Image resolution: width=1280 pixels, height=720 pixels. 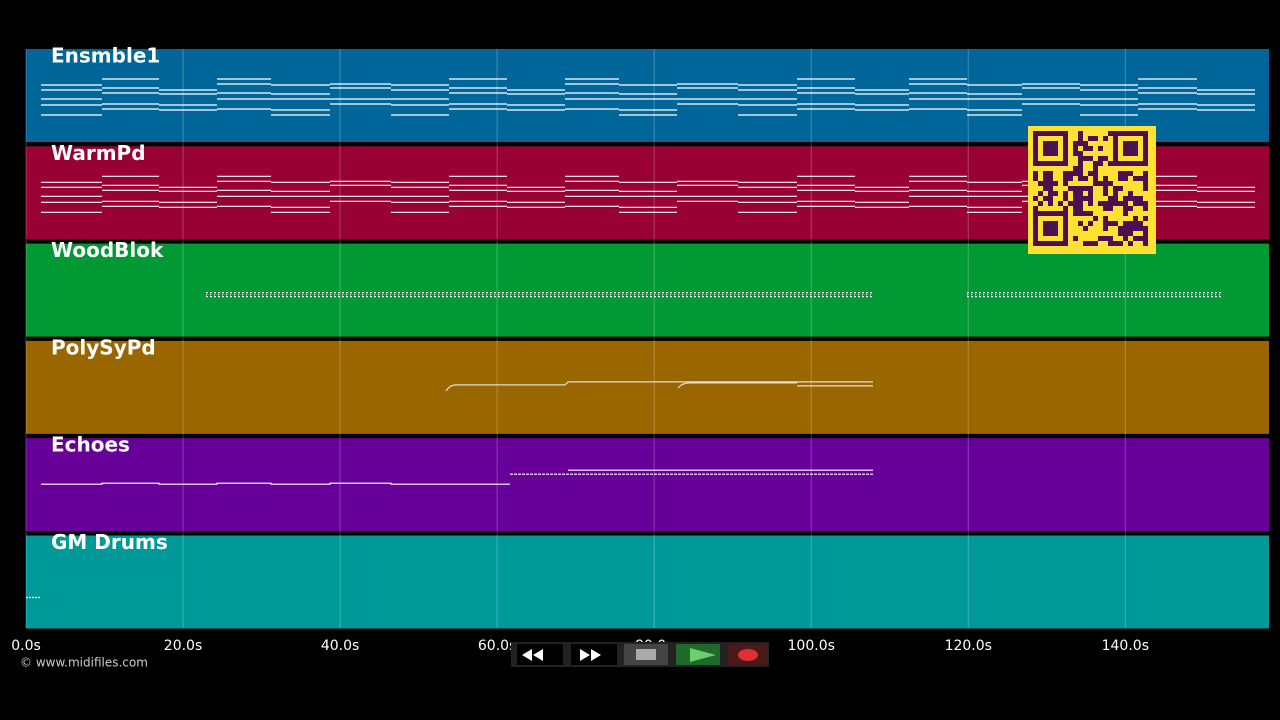 What do you see at coordinates (811, 646) in the screenshot?
I see `tick-label: 100.0s` at bounding box center [811, 646].